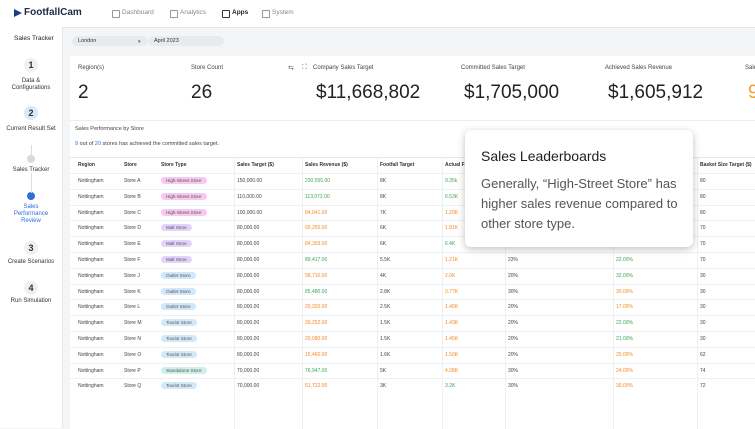 Image resolution: width=755 pixels, height=429 pixels. I want to click on store-type-pill: Tourist Store, so click(179, 386).